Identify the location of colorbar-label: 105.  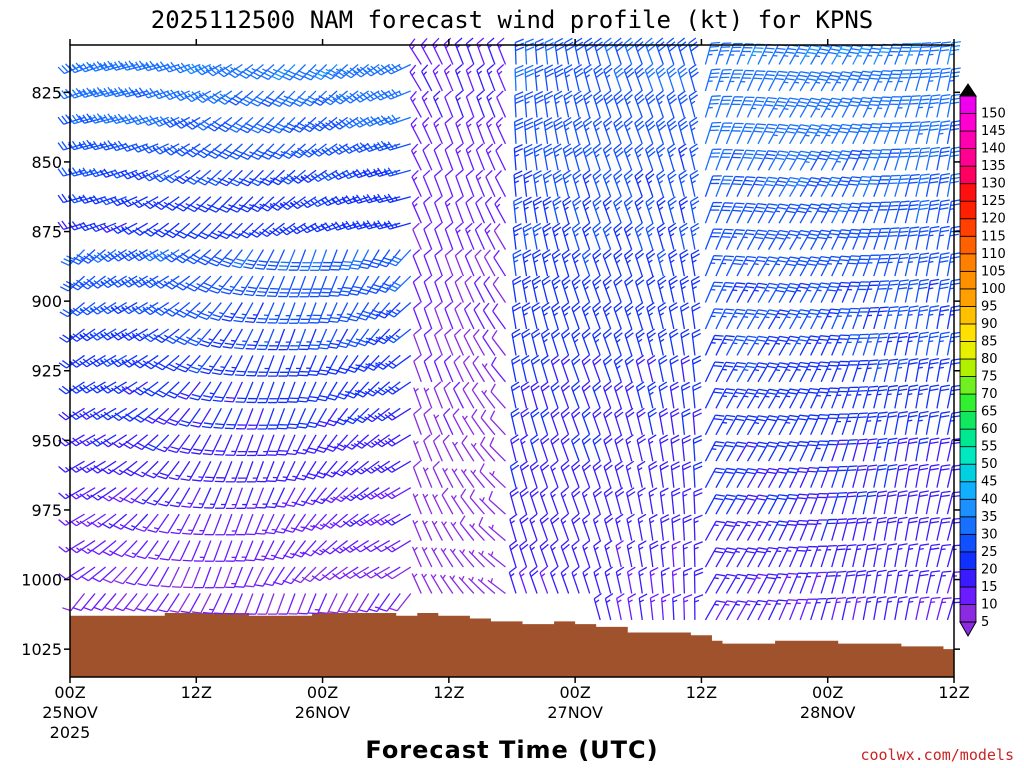
(993, 271).